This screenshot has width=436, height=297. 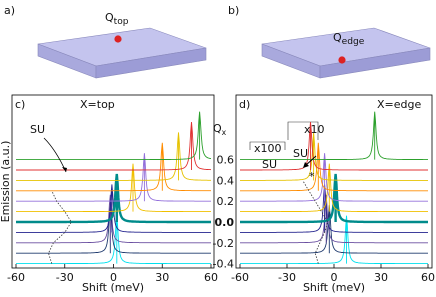 I want to click on q-tick-label: -0.4, so click(x=223, y=264).